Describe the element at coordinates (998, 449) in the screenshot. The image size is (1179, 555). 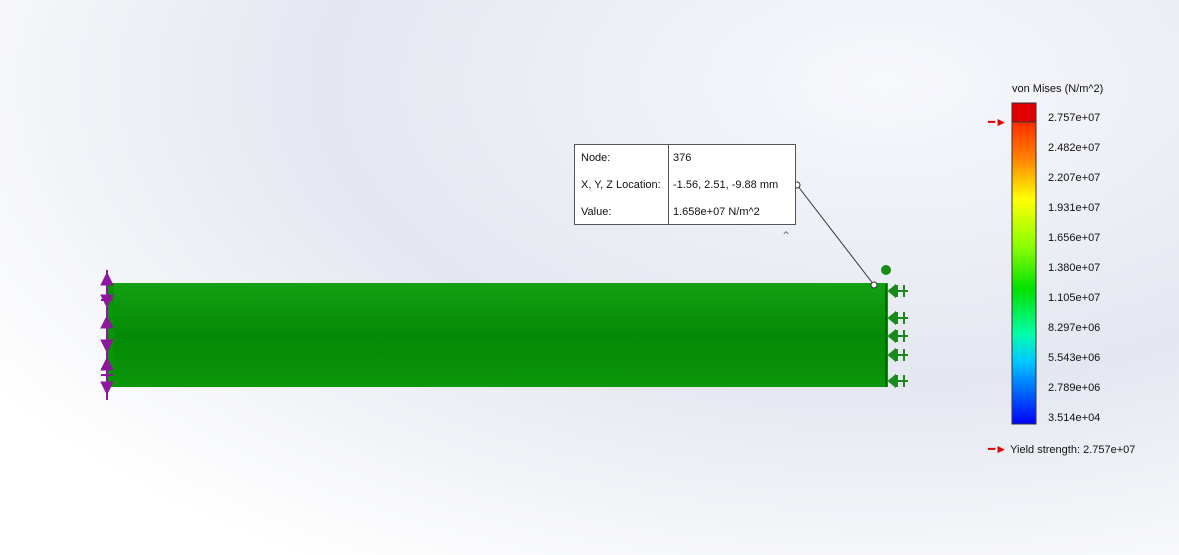
I see `yield-arrow-icon: ━►` at that location.